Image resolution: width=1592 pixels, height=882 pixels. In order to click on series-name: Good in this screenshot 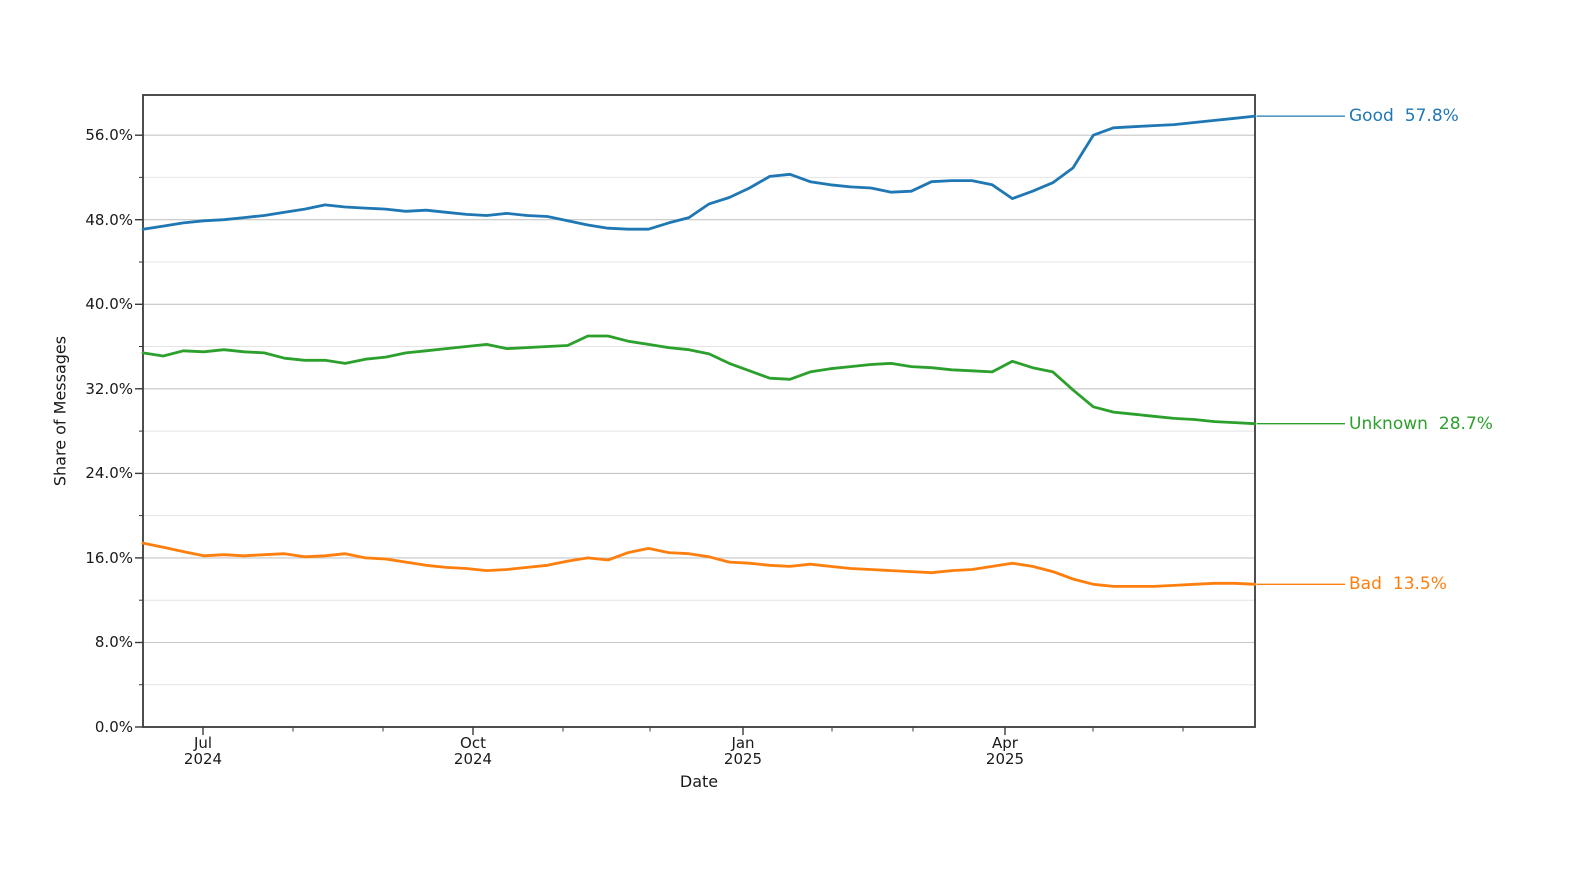, I will do `click(1371, 116)`.